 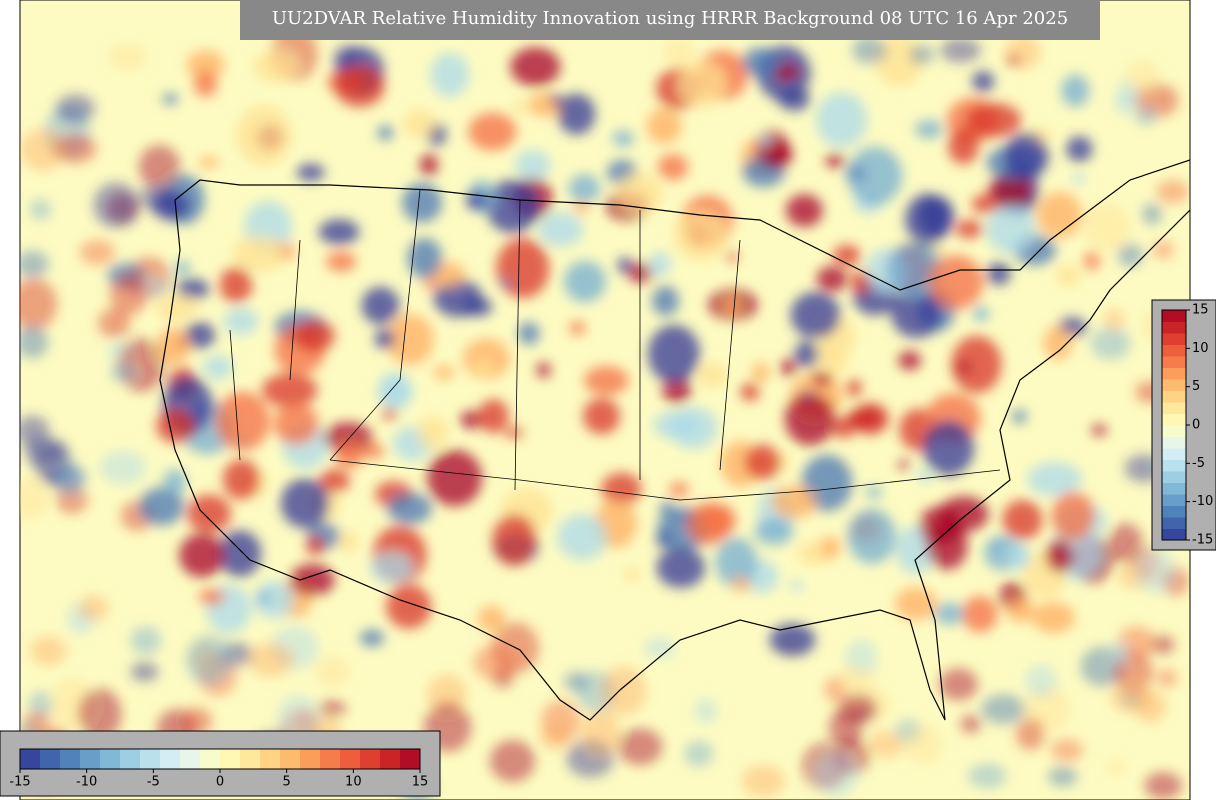 I want to click on tick-label: -15, so click(x=1202, y=540).